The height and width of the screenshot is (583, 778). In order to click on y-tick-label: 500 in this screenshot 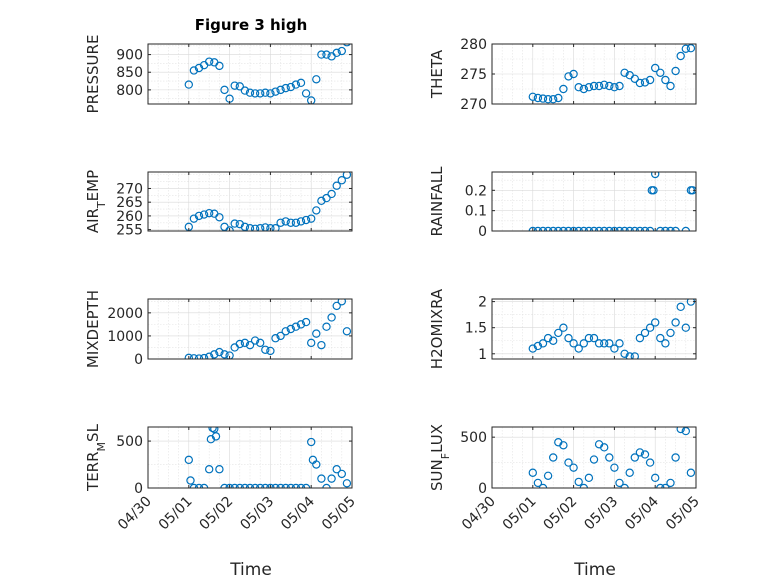, I will do `click(129, 442)`.